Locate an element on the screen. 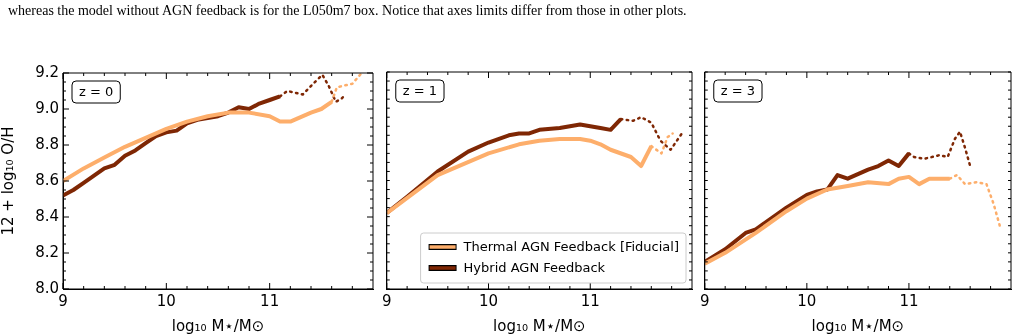 The width and height of the screenshot is (1018, 336). y-tick-label: 8.8 is located at coordinates (47, 143).